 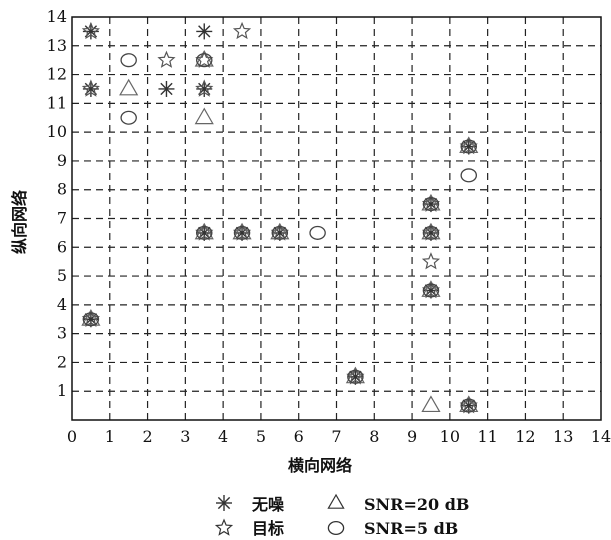 I want to click on x-tick-label: 4, so click(x=223, y=436).